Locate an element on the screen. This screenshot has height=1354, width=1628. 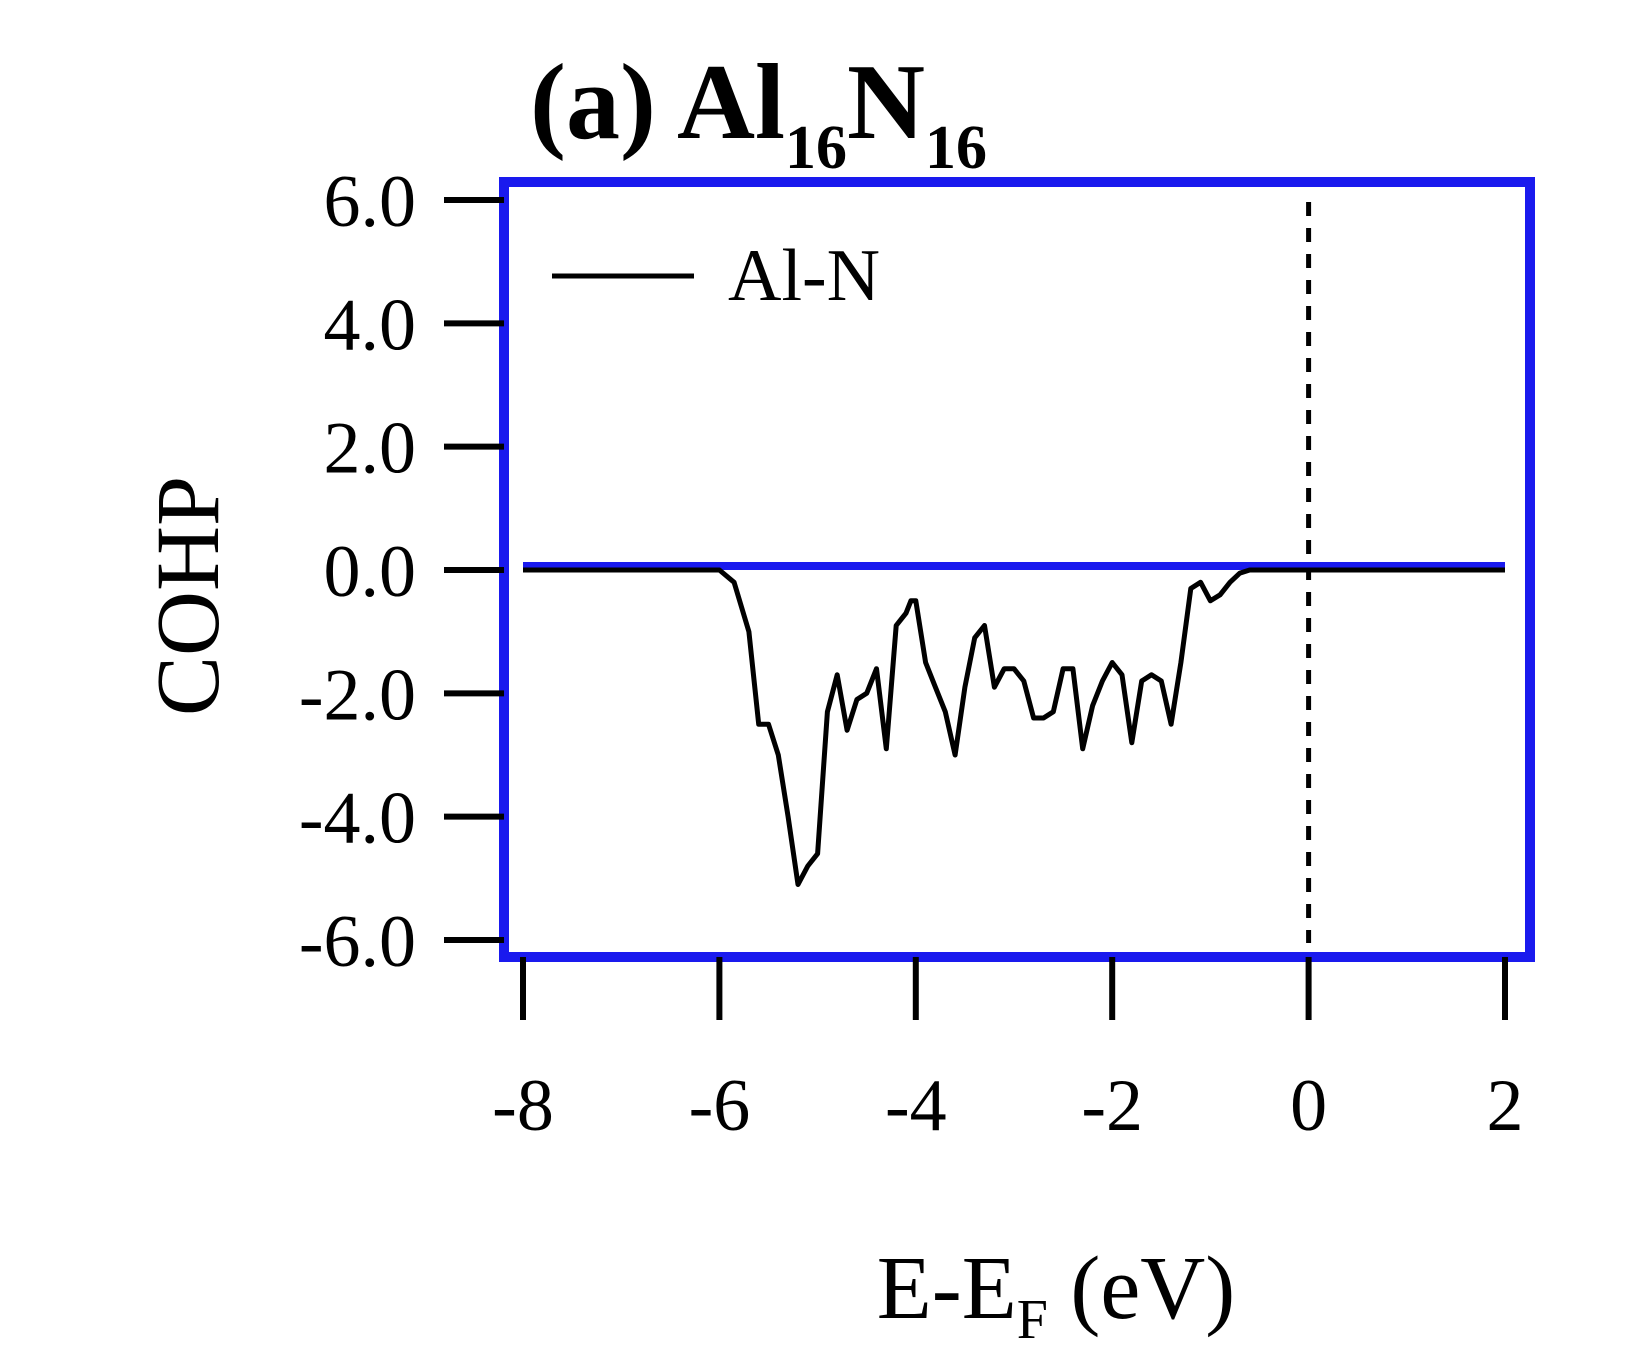
y-tick-label: 4.0 is located at coordinates (370, 325).